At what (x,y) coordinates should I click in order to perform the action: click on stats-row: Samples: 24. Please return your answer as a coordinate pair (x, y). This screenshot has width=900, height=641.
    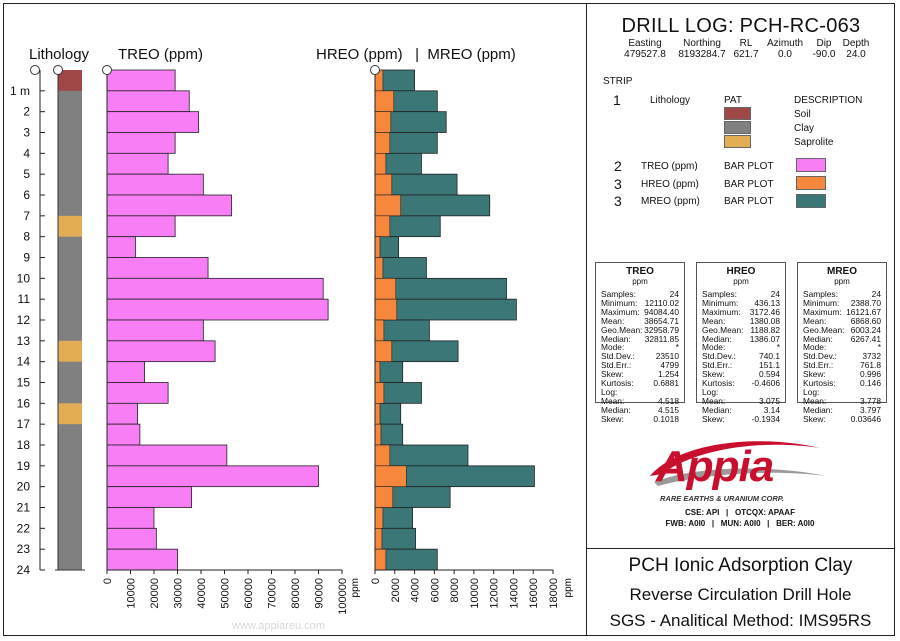
    Looking at the image, I should click on (741, 294).